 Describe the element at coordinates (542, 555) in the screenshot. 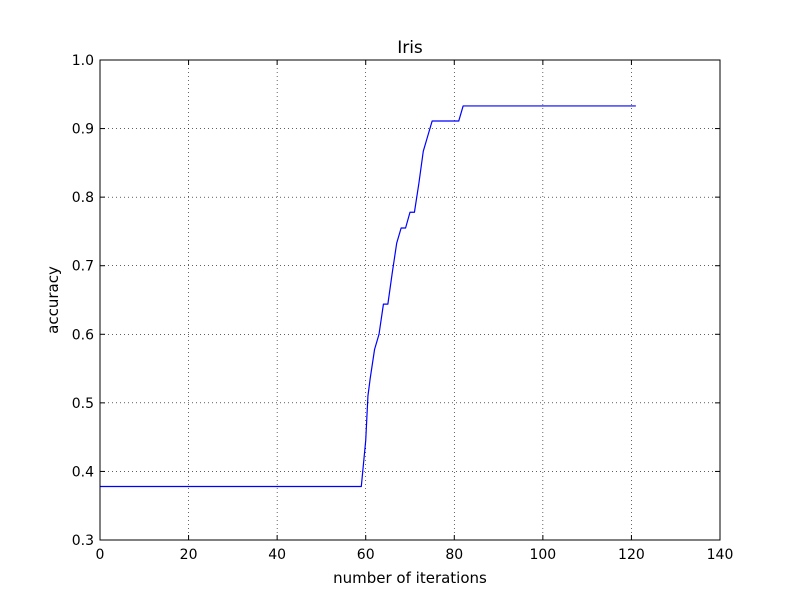

I see `x-tick-label: 100` at that location.